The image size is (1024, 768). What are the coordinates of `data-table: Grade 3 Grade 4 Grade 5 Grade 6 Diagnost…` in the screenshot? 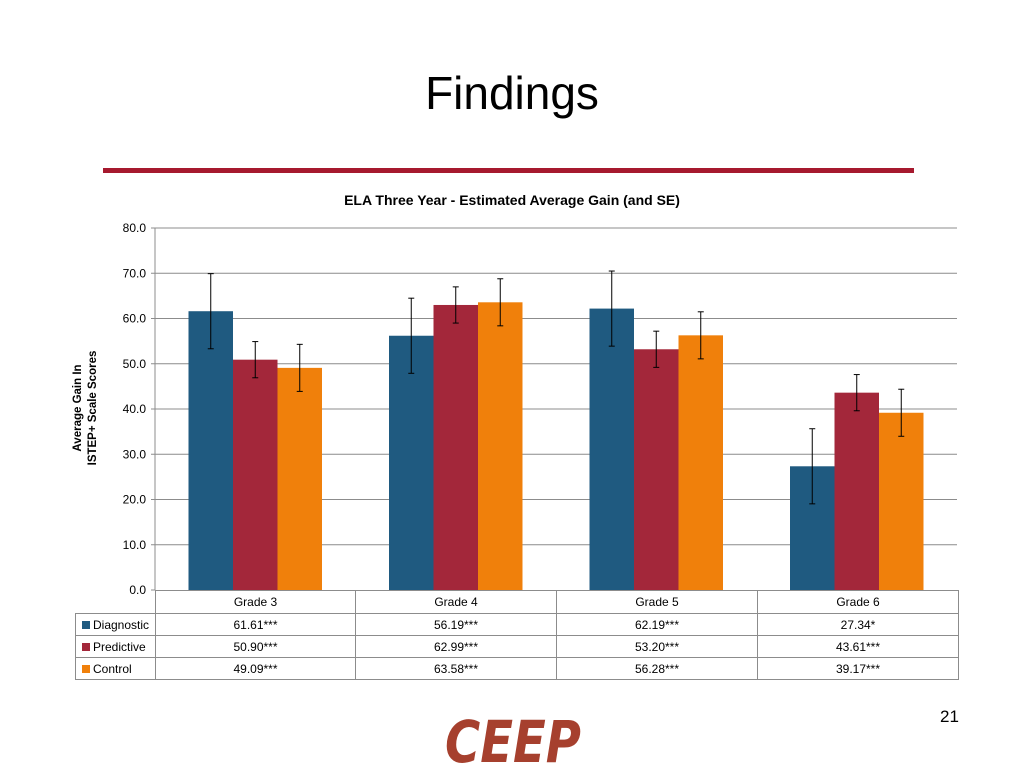 It's located at (517, 635).